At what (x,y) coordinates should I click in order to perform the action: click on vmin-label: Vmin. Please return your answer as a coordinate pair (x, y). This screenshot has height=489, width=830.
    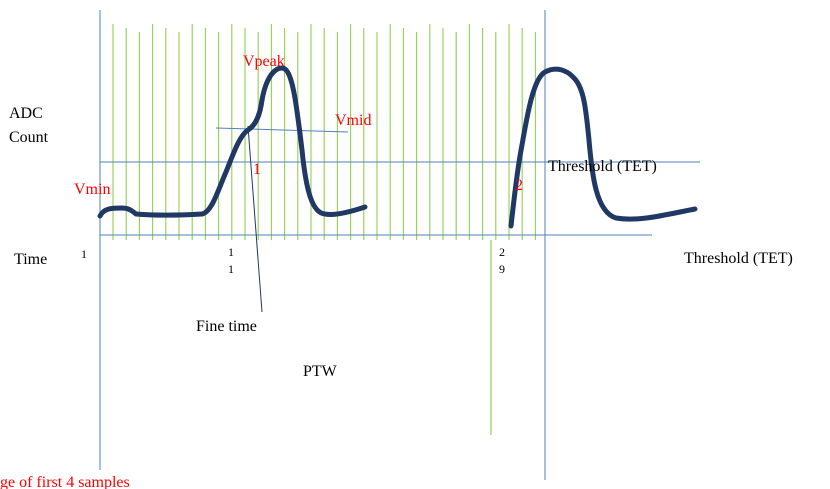
    Looking at the image, I should click on (92, 189).